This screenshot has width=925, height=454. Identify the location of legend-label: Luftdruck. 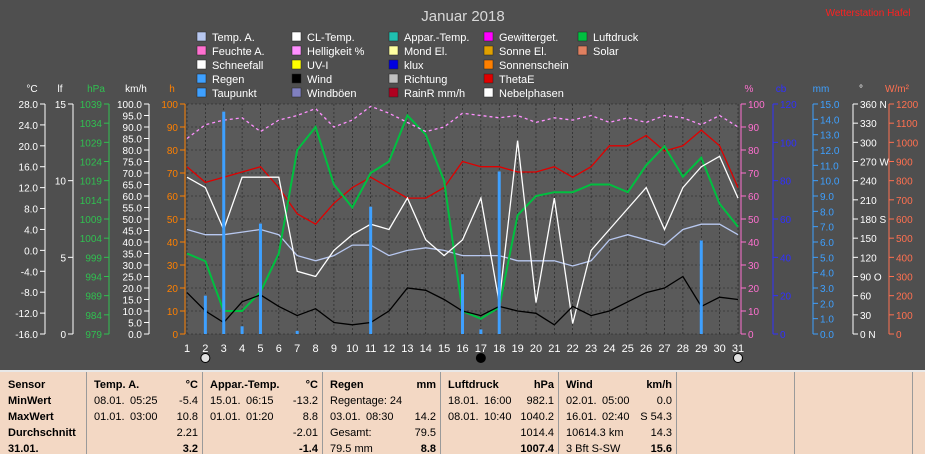
(616, 38).